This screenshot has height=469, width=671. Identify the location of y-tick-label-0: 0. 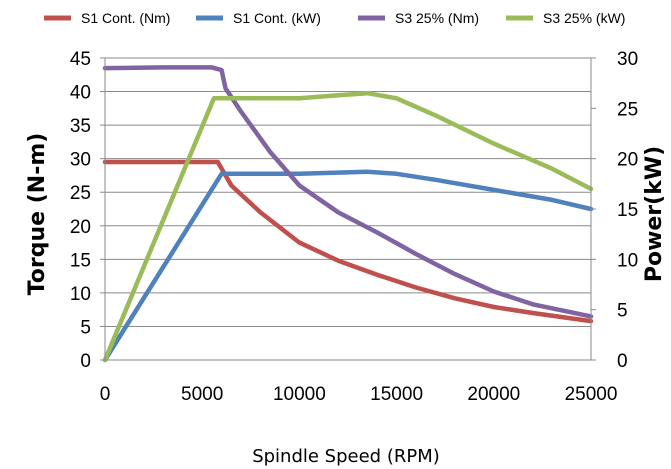
(85, 361).